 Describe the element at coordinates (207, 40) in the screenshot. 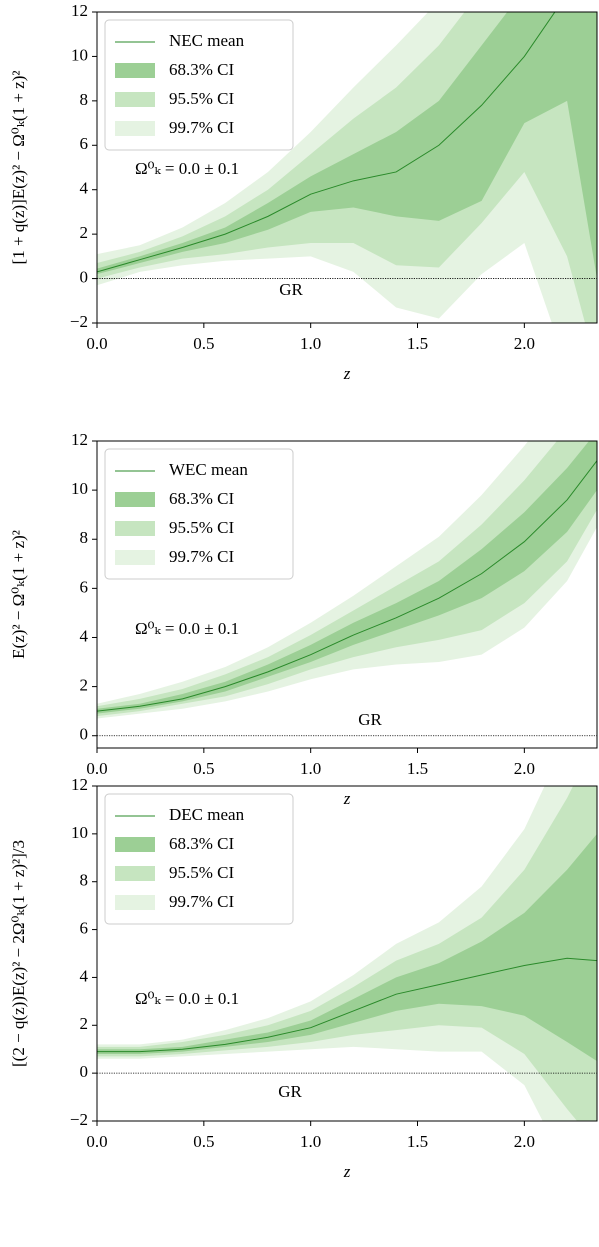

I see `legend-label: NEC mean` at that location.